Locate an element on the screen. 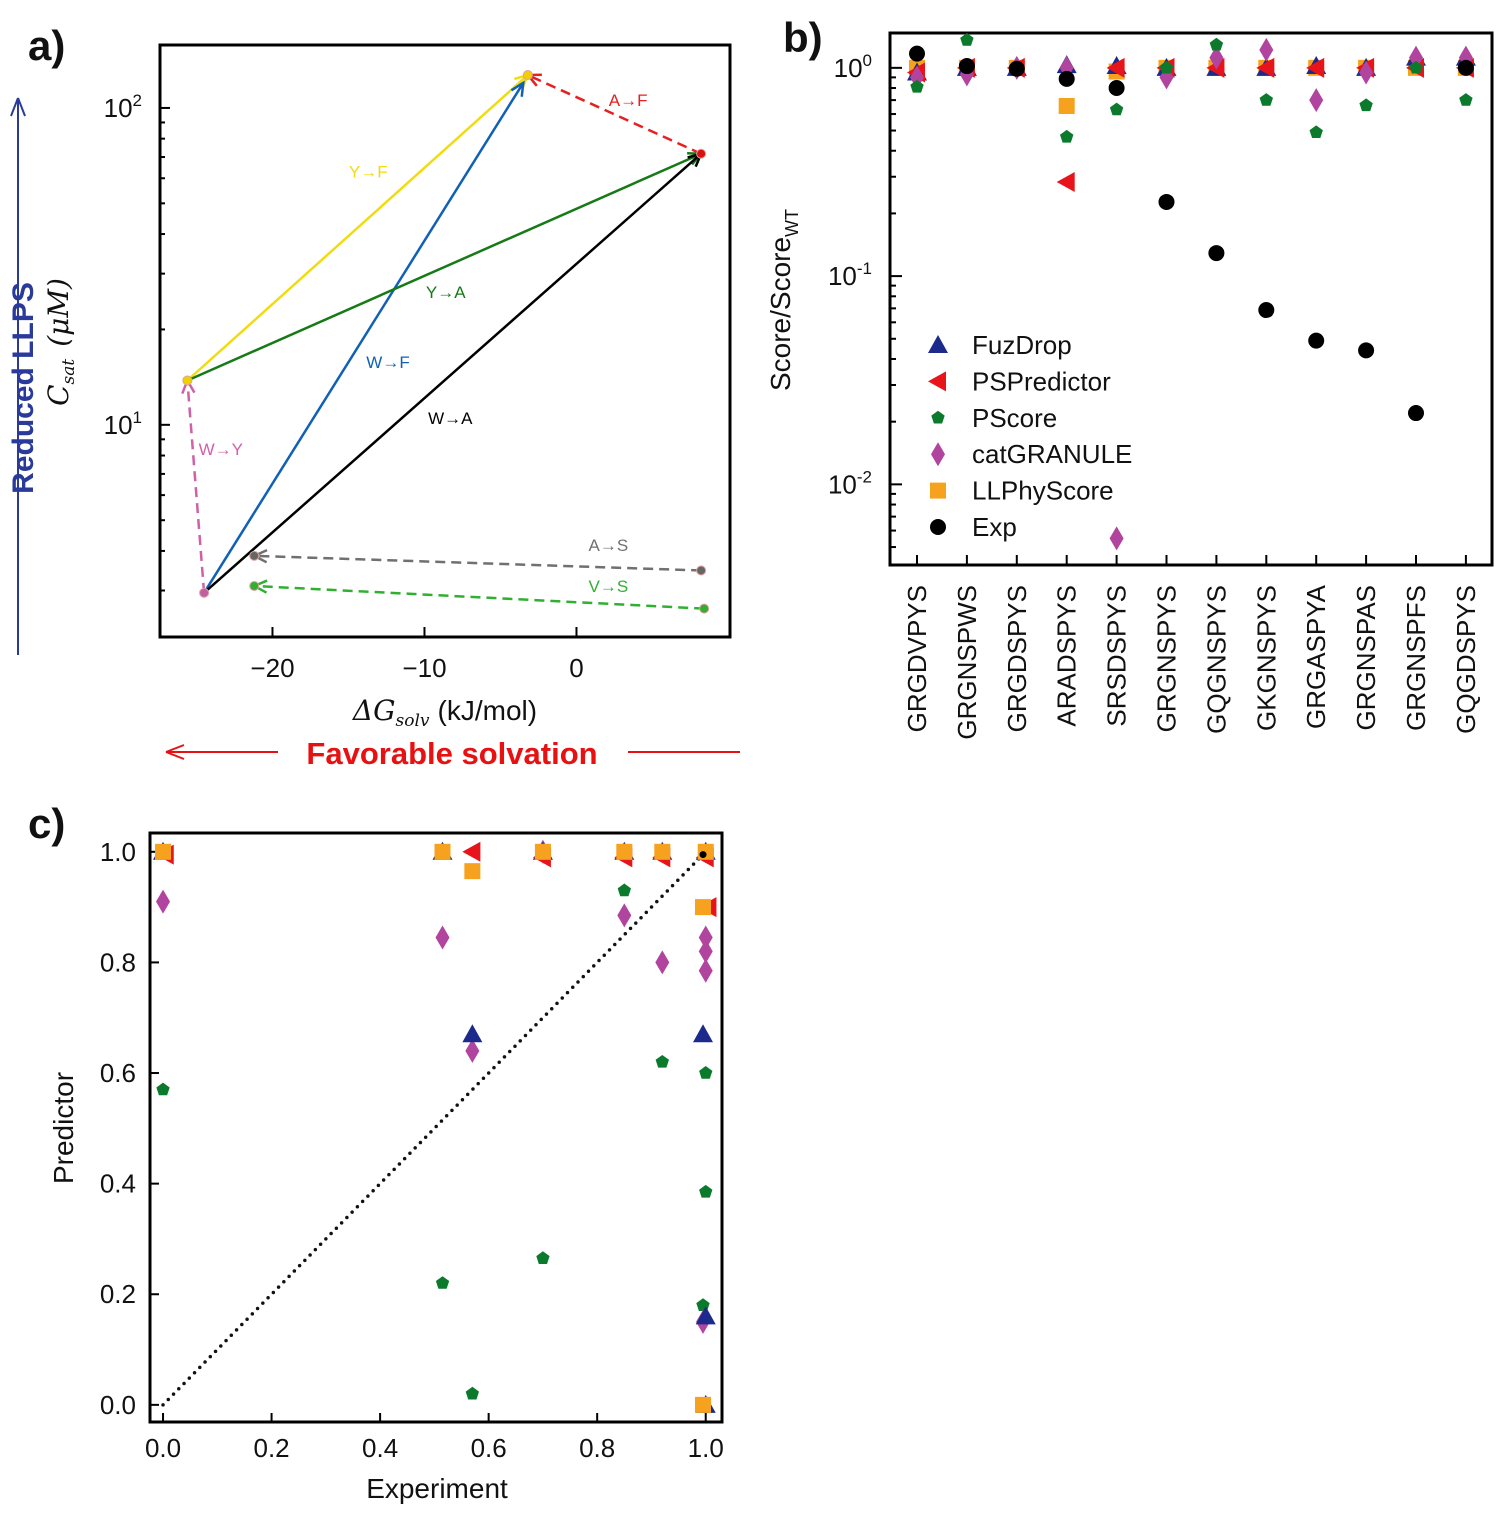 Image resolution: width=1500 pixels, height=1527 pixels. favorable-solvation-label: Favorable solvation is located at coordinates (451, 753).